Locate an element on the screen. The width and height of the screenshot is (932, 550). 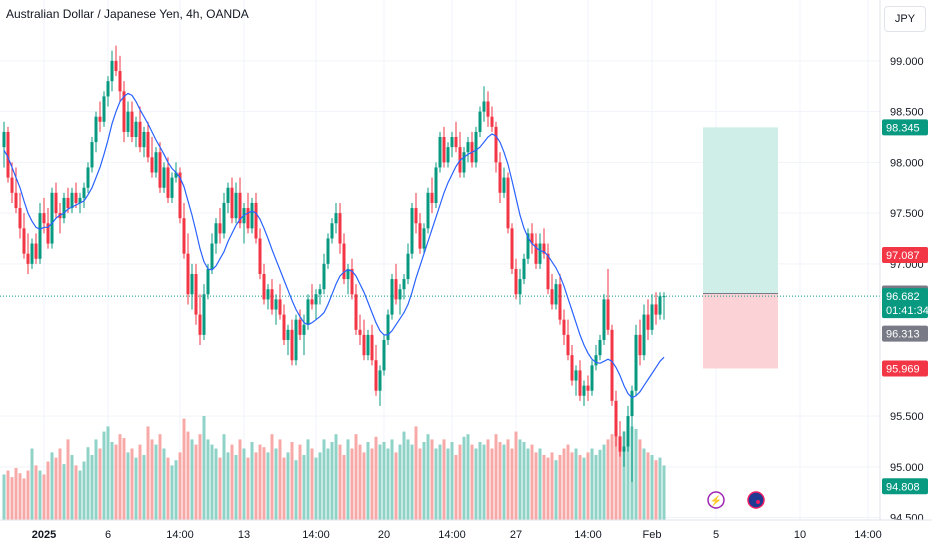
event-lightning-icon: ⚡ is located at coordinates (716, 500).